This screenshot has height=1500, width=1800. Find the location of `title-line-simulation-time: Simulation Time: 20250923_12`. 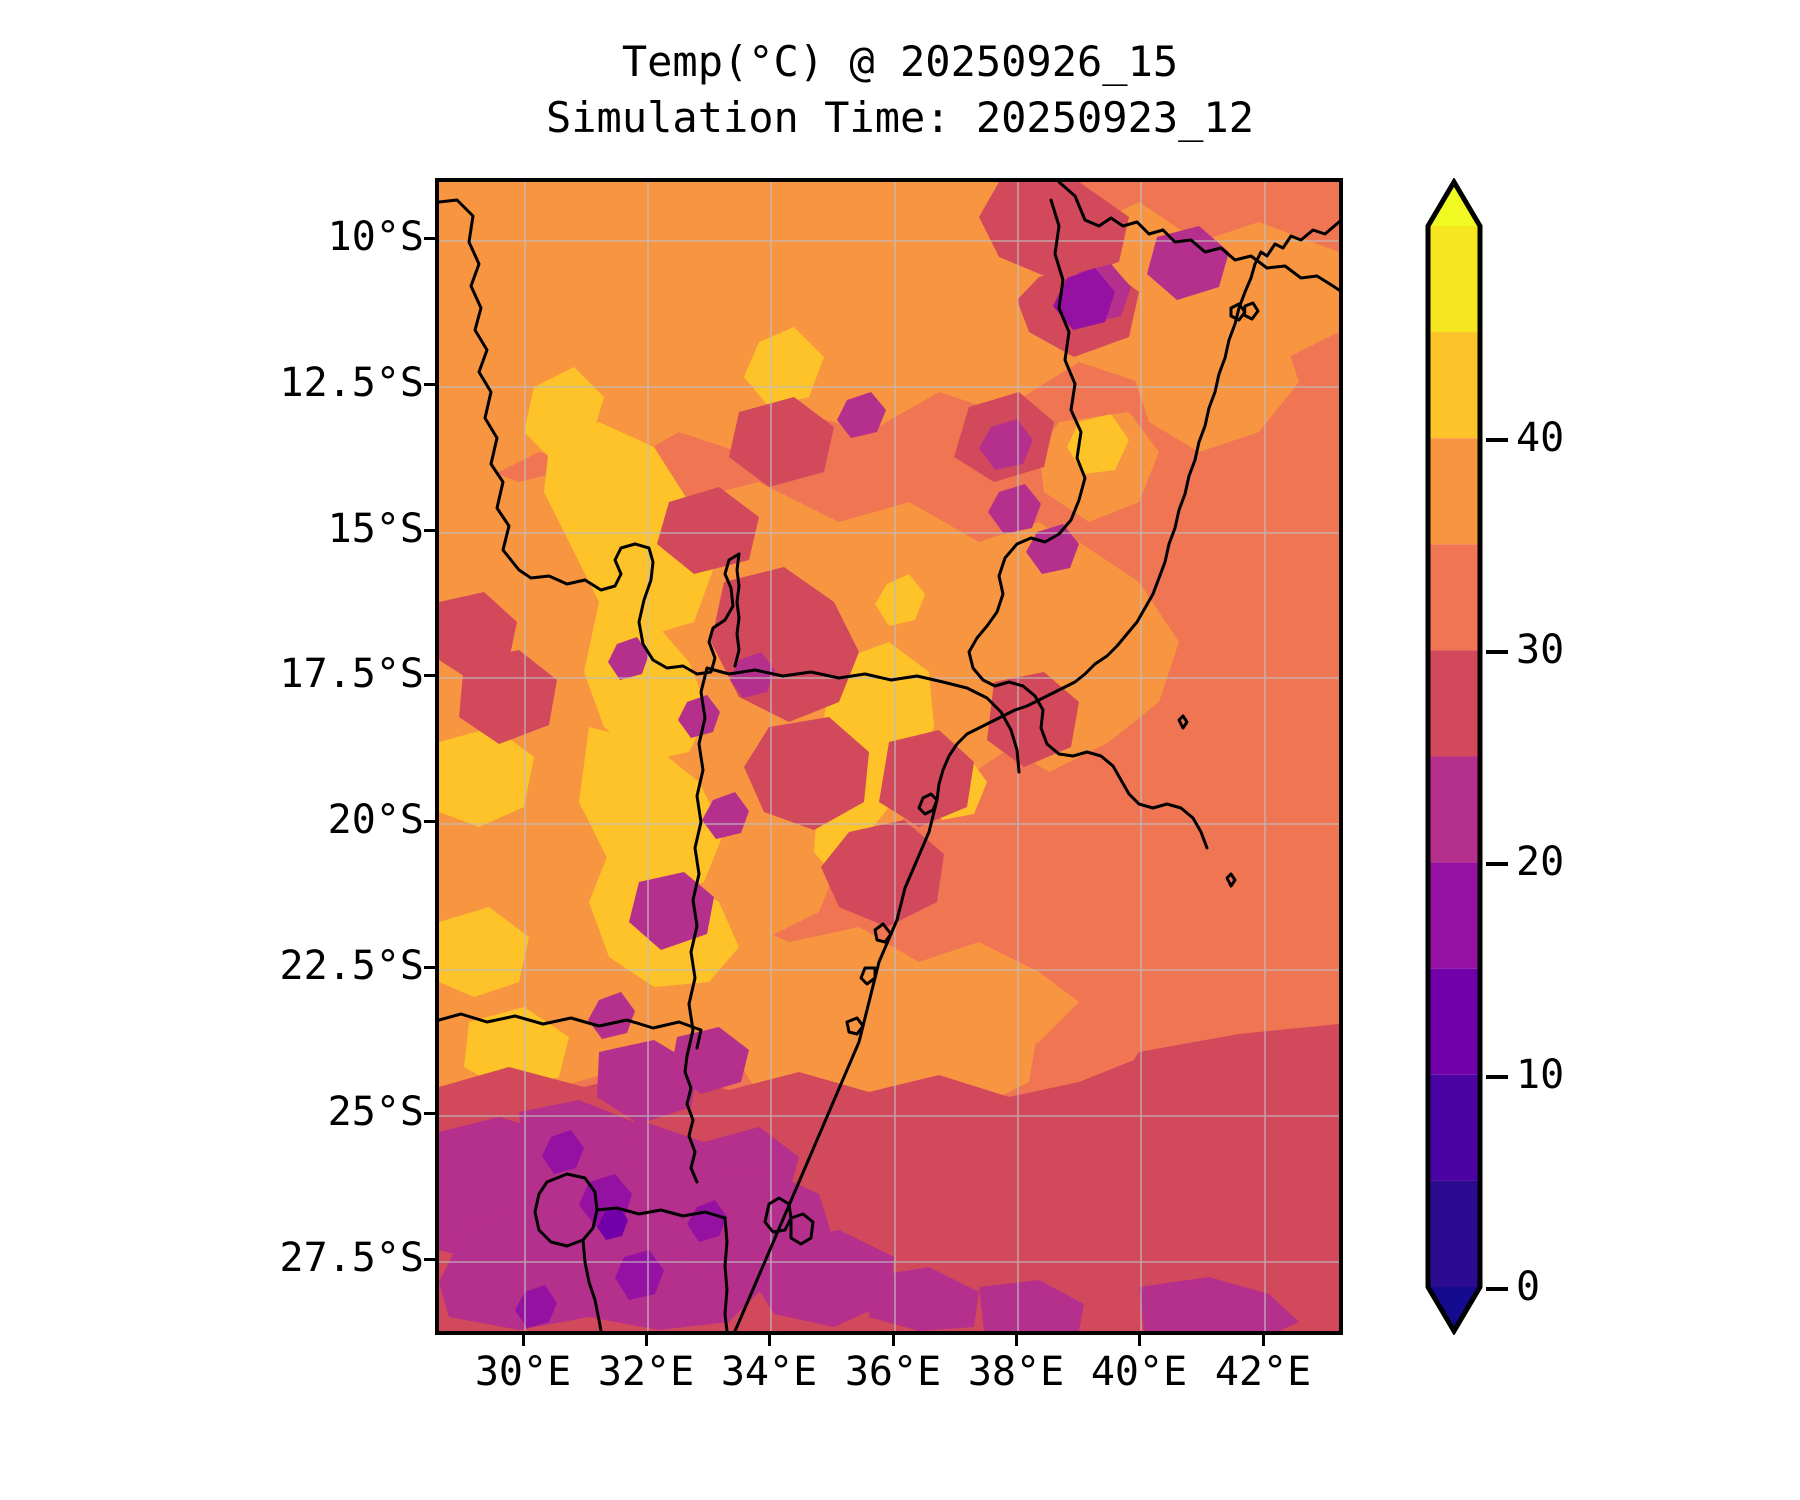

title-line-simulation-time: Simulation Time: 20250923_12 is located at coordinates (899, 117).